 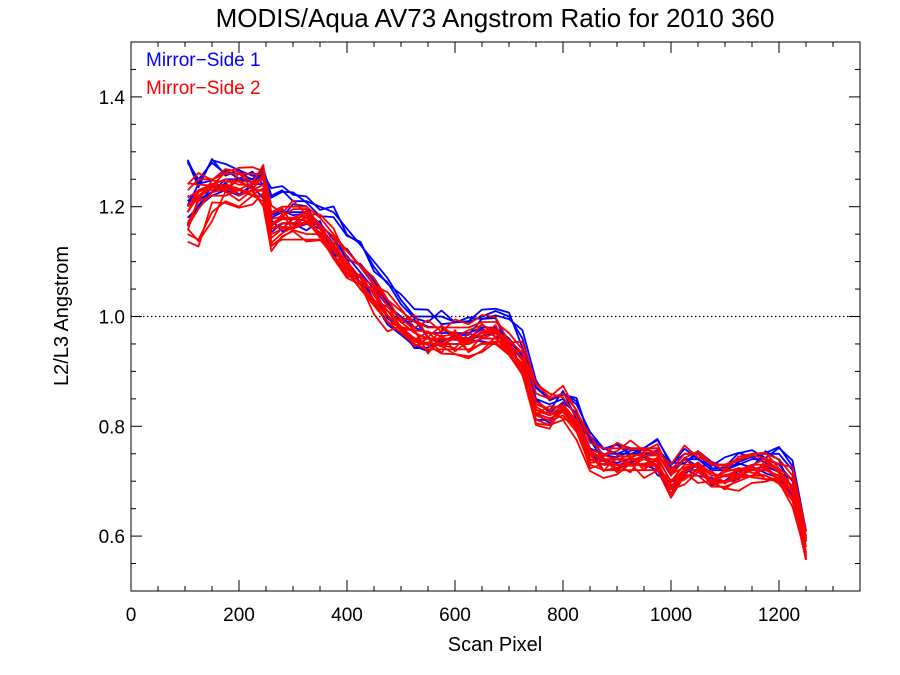 What do you see at coordinates (112, 98) in the screenshot?
I see `y-tick-label-1.4: 1.4` at bounding box center [112, 98].